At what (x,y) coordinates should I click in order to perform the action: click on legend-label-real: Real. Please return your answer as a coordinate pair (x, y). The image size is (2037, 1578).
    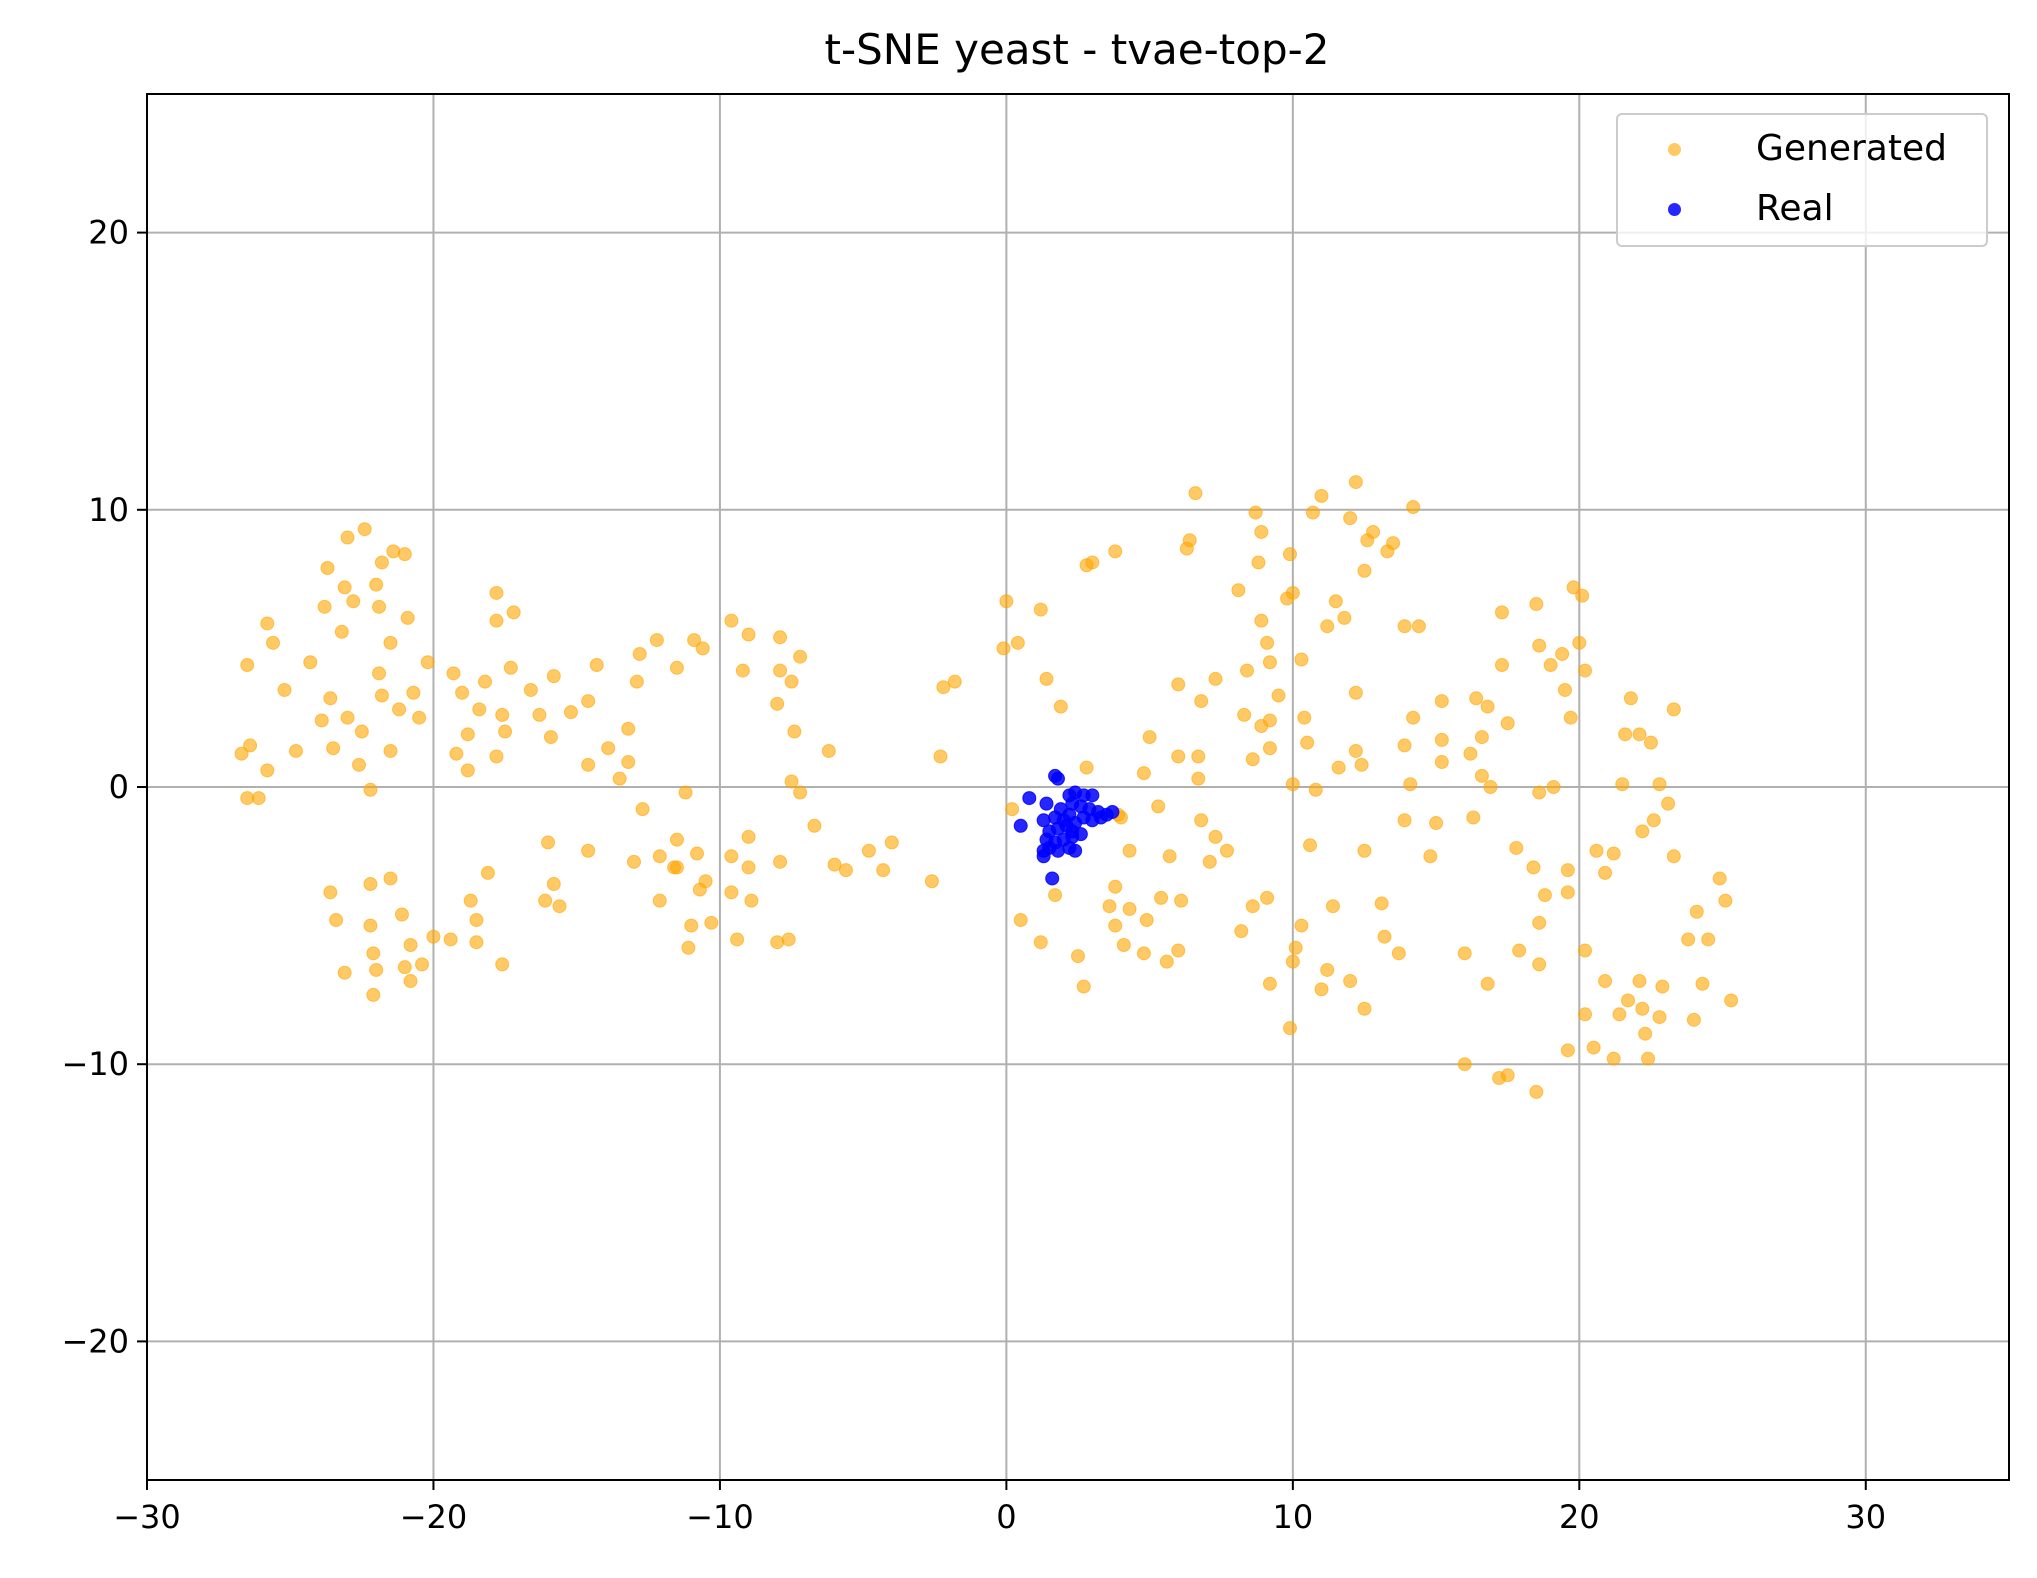
    Looking at the image, I should click on (1795, 208).